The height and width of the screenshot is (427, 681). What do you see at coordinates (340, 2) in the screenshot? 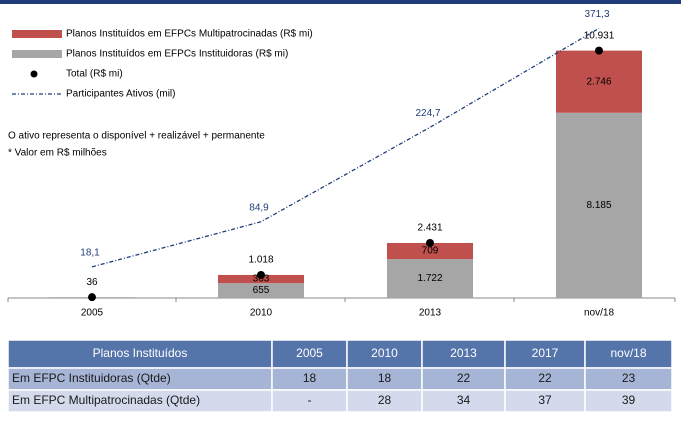
I see `top-bar` at bounding box center [340, 2].